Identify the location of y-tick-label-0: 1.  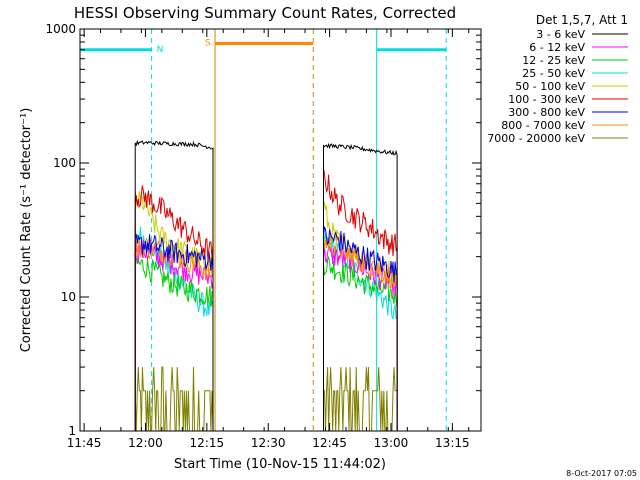
(72, 431).